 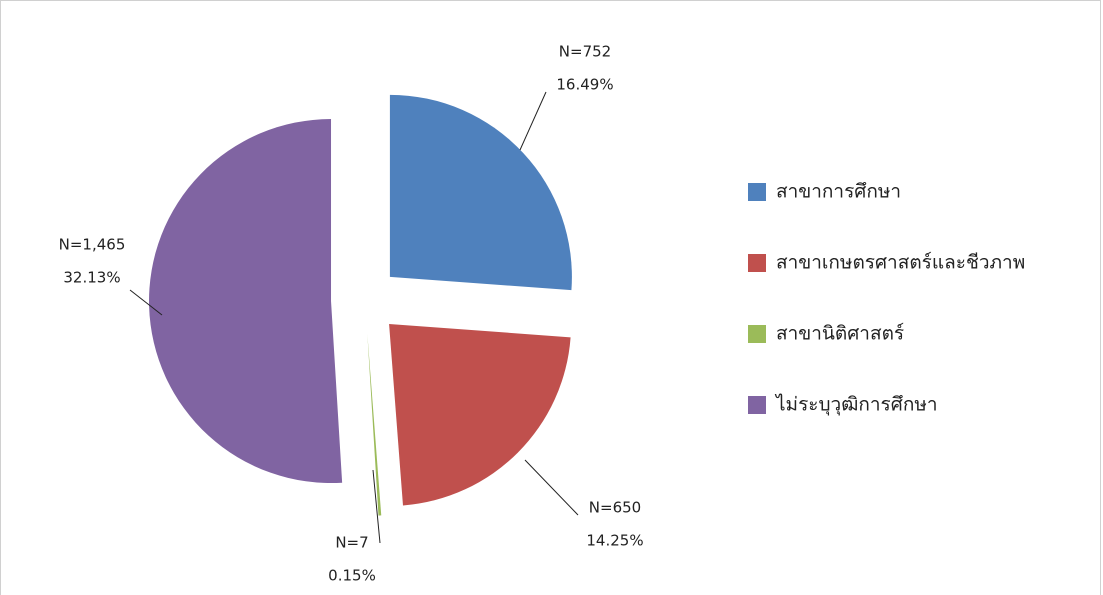 I want to click on legend-label: สาขาการศึกษา, so click(x=838, y=192).